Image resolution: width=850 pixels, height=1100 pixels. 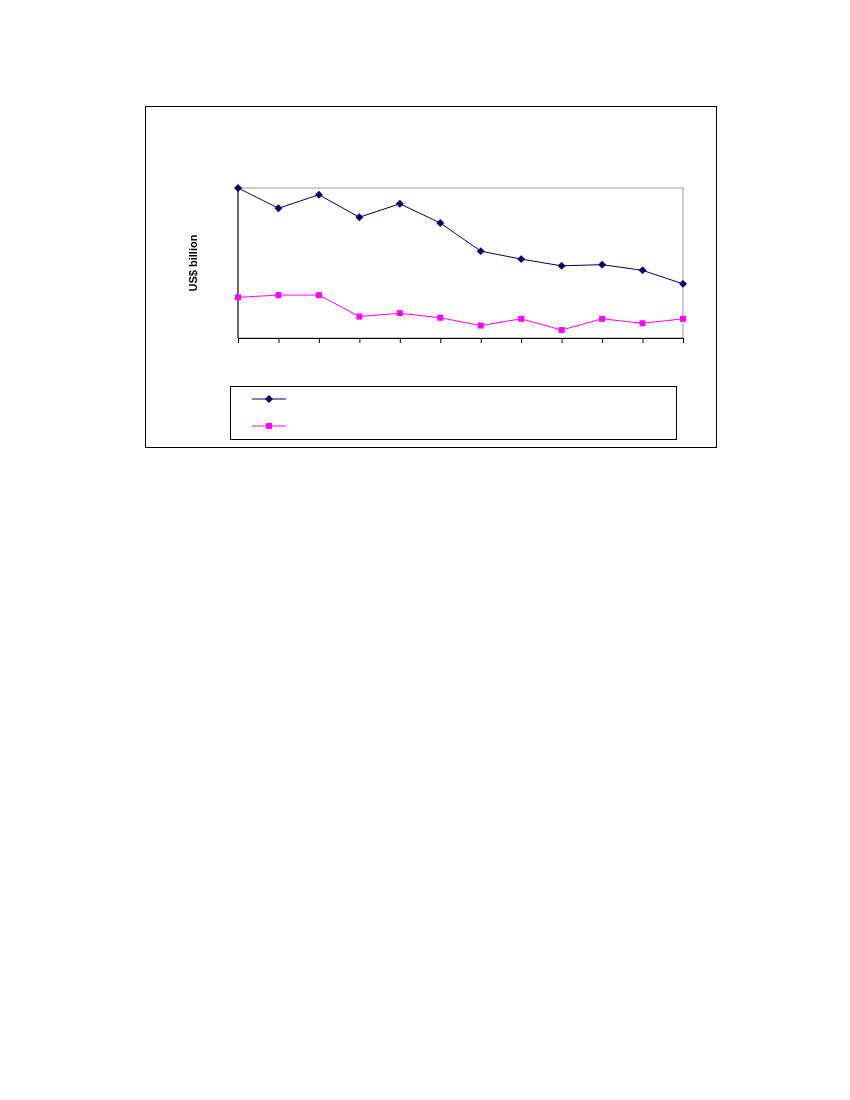 I want to click on y-axis-title: US$ billion, so click(x=193, y=263).